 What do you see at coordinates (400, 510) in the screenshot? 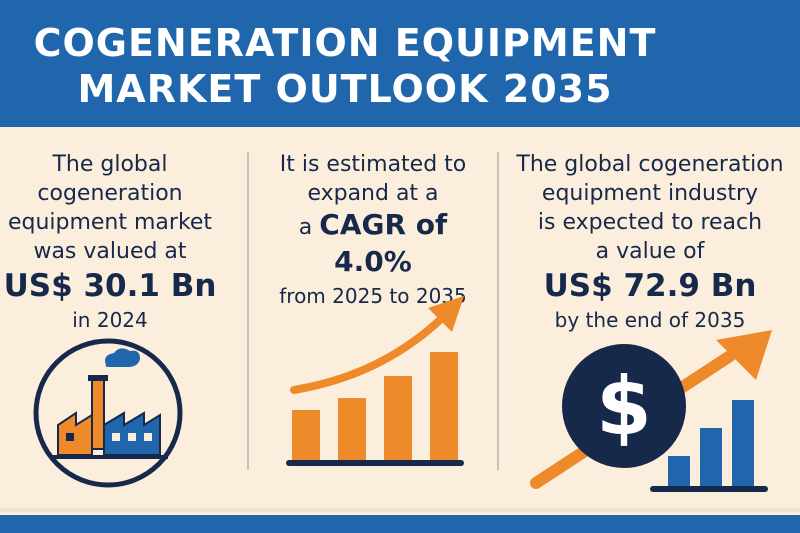
I see `footer-divider` at bounding box center [400, 510].